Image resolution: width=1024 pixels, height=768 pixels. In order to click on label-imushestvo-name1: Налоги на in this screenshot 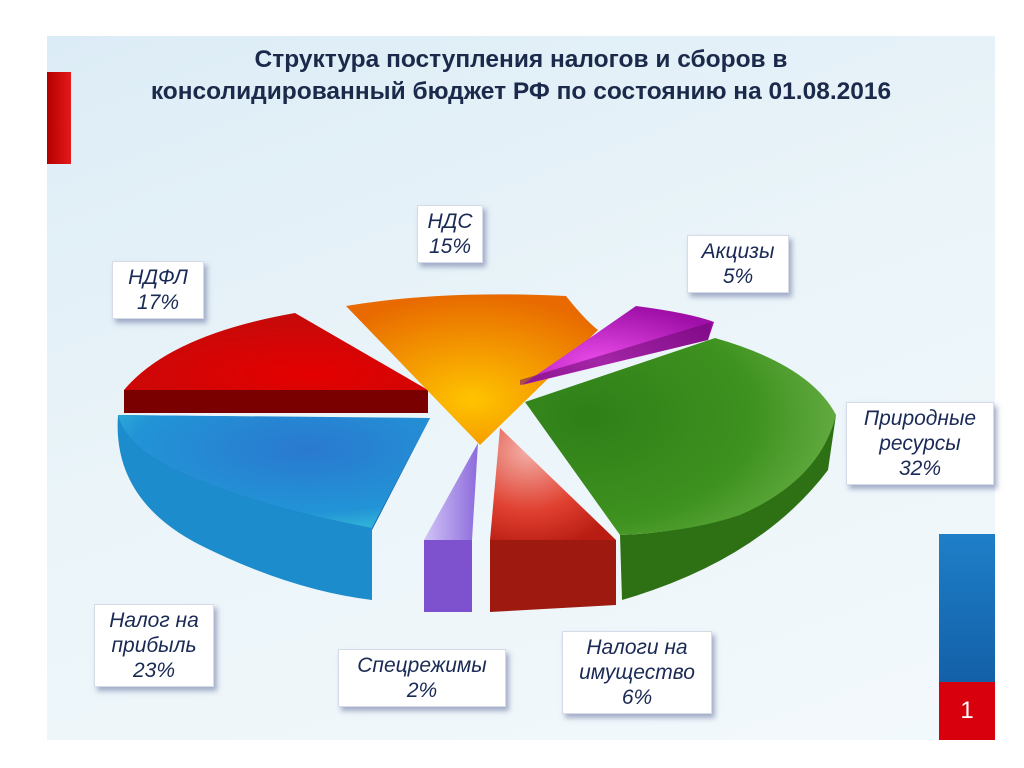, I will do `click(637, 647)`.